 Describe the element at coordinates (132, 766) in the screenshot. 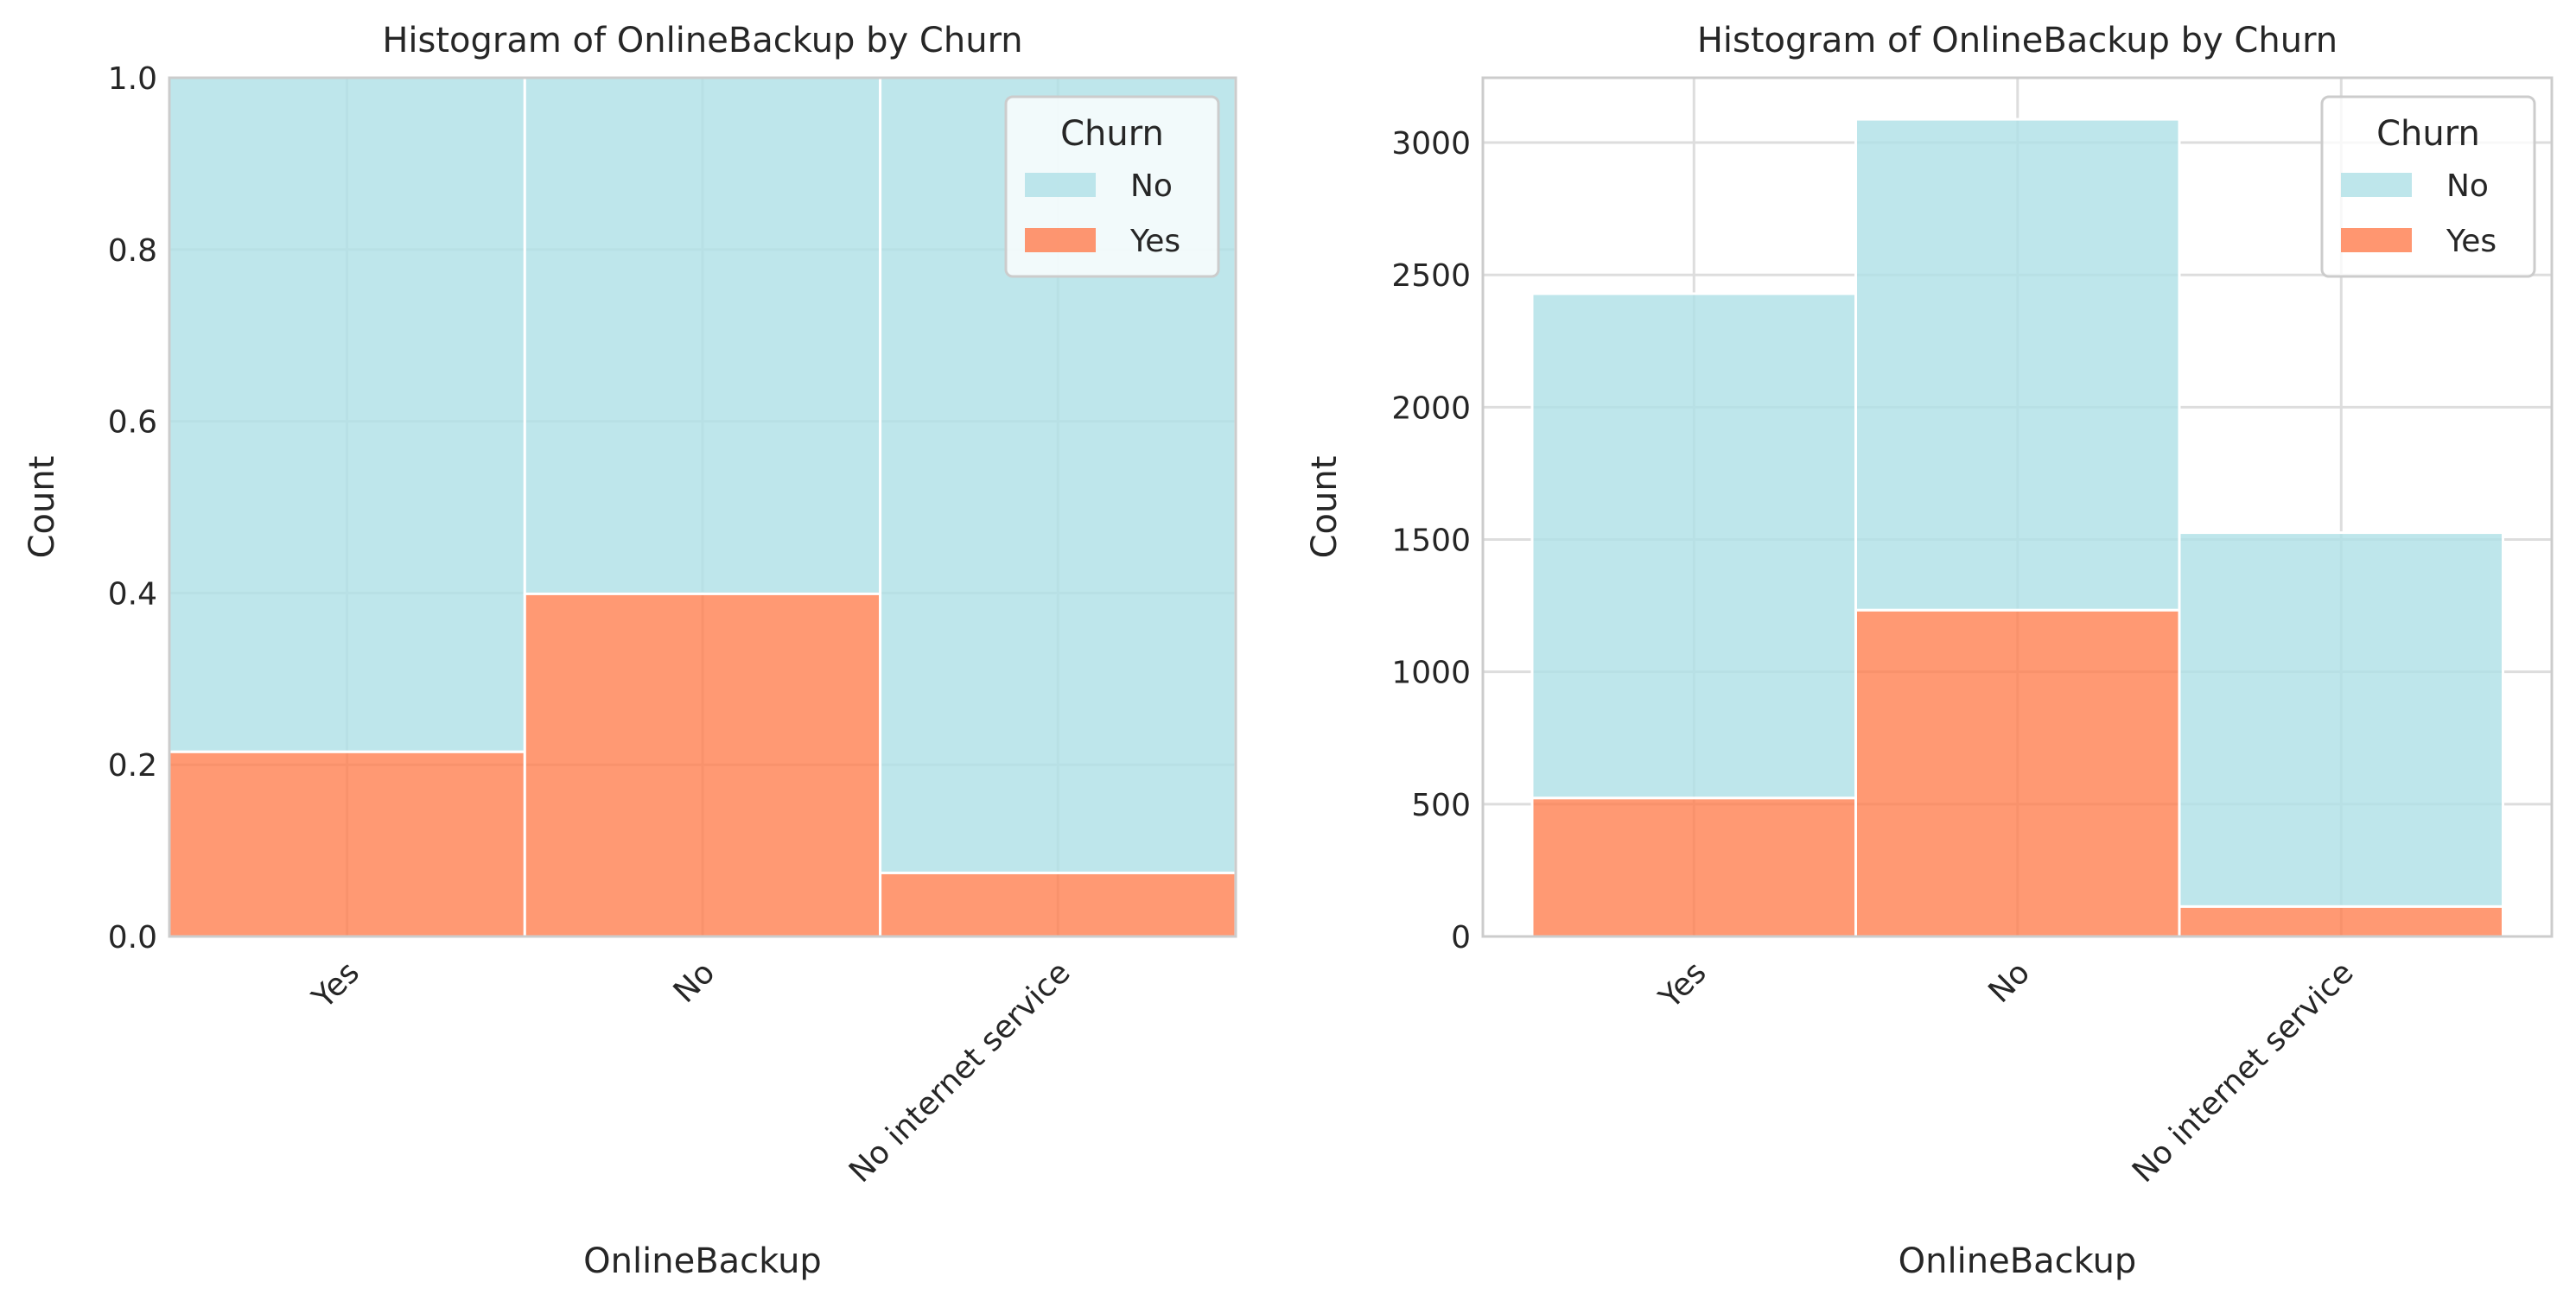

I see `y-tick-label: 0.2` at that location.